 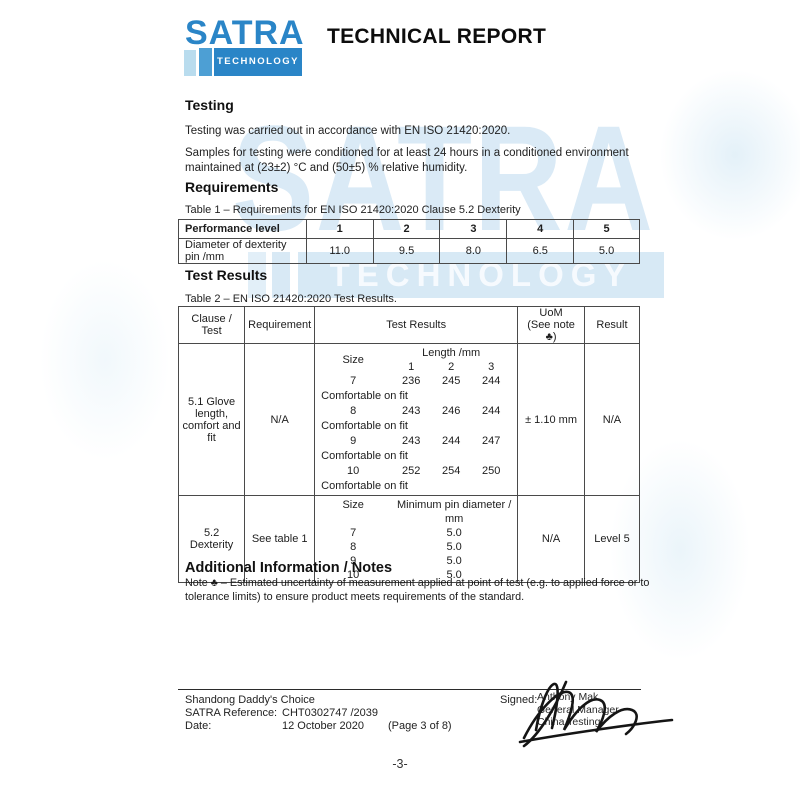 What do you see at coordinates (551, 331) in the screenshot?
I see `uom-note-ref: (See note ♣)` at bounding box center [551, 331].